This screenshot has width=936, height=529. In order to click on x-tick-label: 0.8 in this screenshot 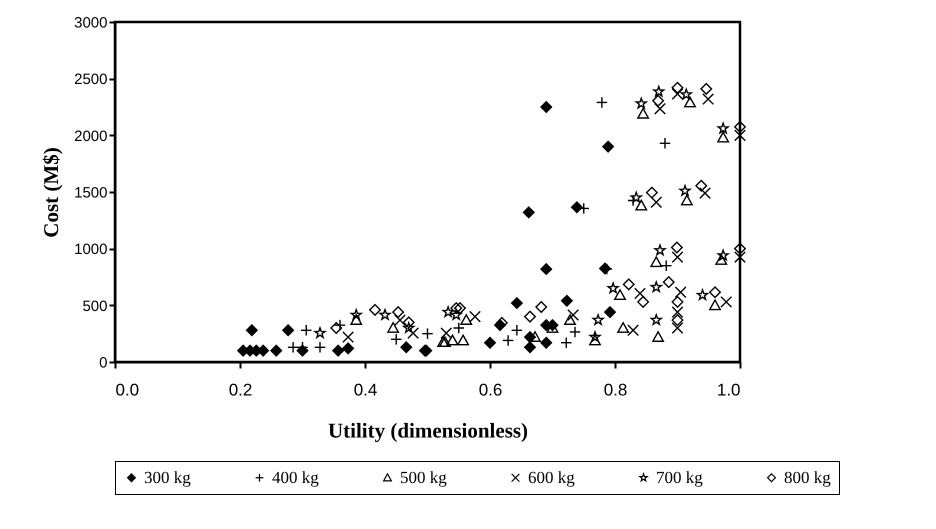, I will do `click(616, 390)`.